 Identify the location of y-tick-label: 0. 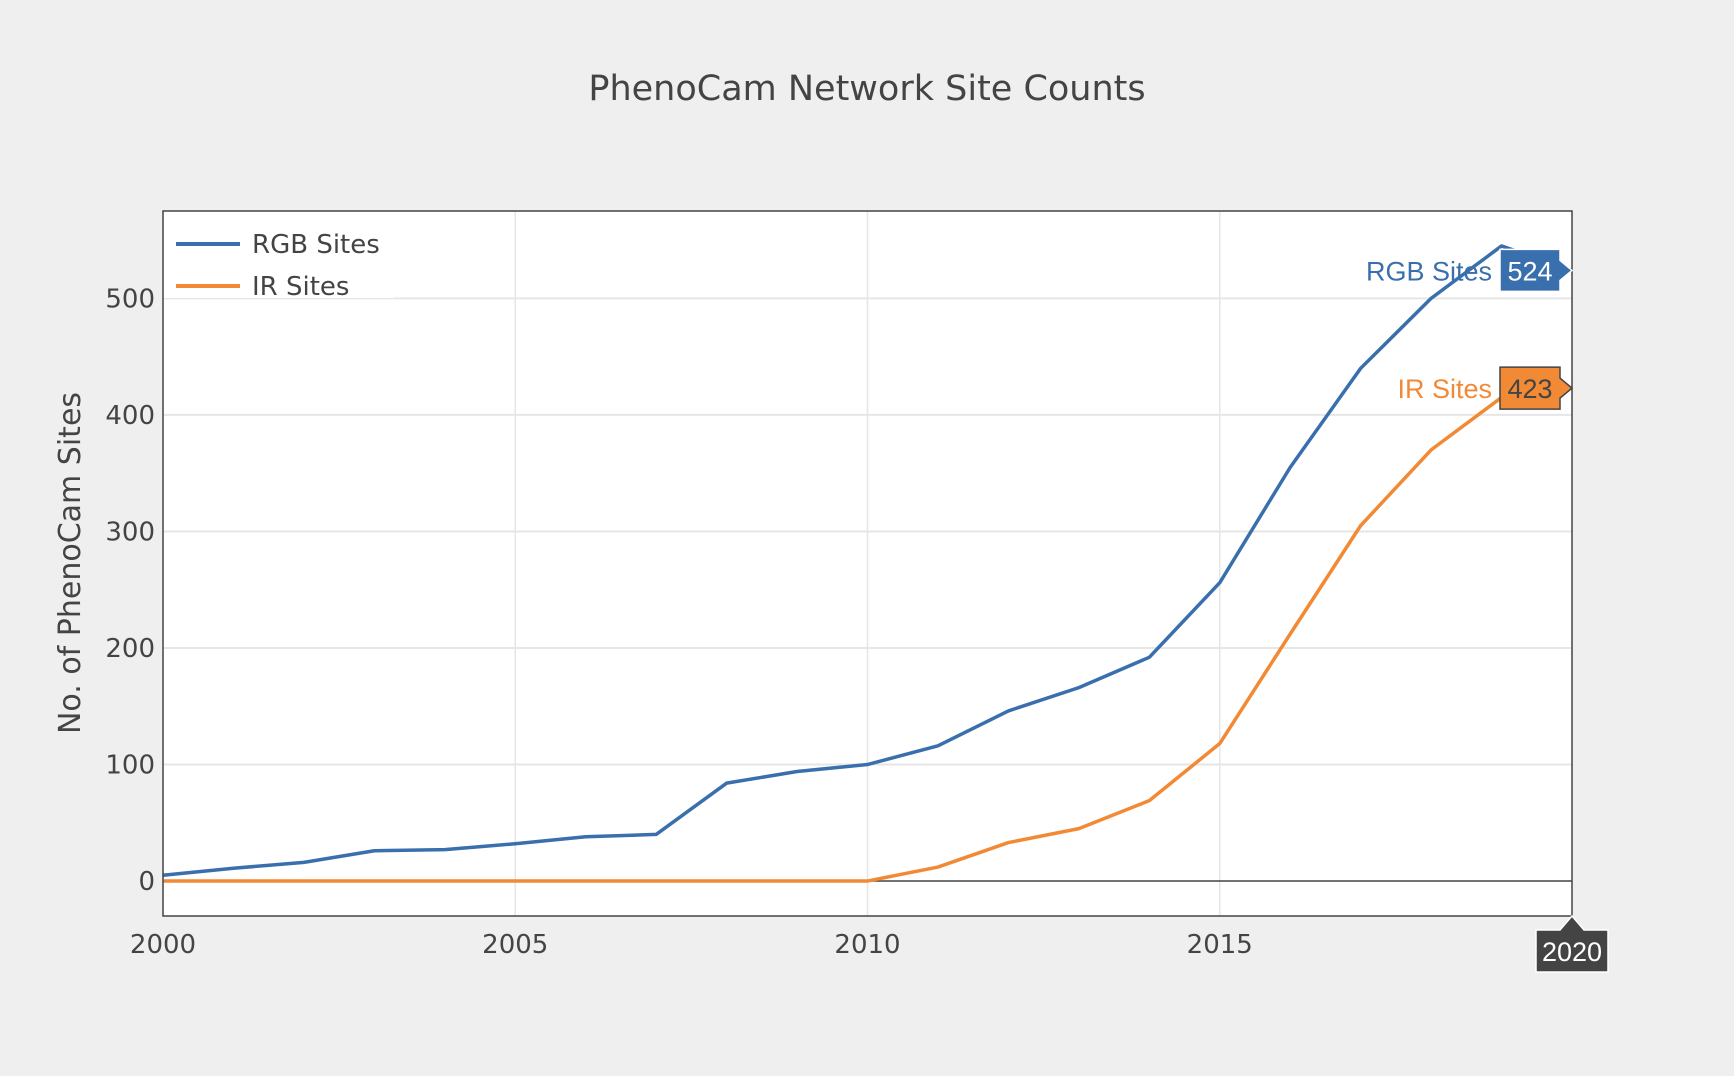
(146, 882).